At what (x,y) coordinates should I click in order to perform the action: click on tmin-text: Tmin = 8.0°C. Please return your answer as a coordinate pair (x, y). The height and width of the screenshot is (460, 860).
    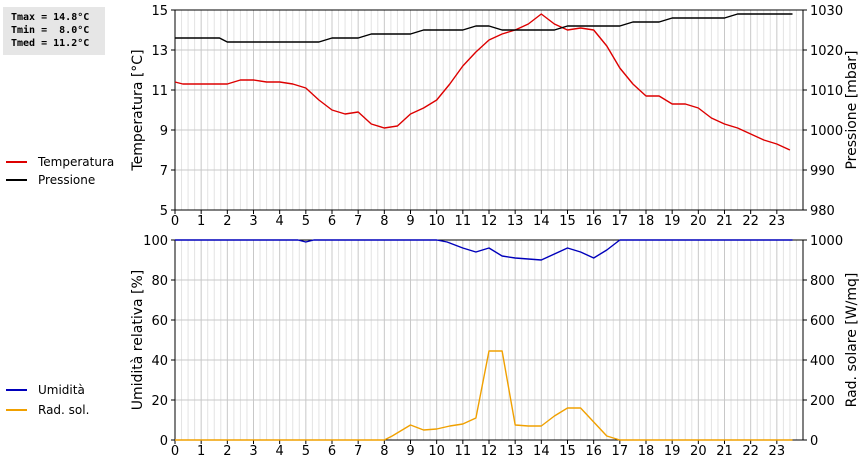
    Looking at the image, I should click on (50, 30).